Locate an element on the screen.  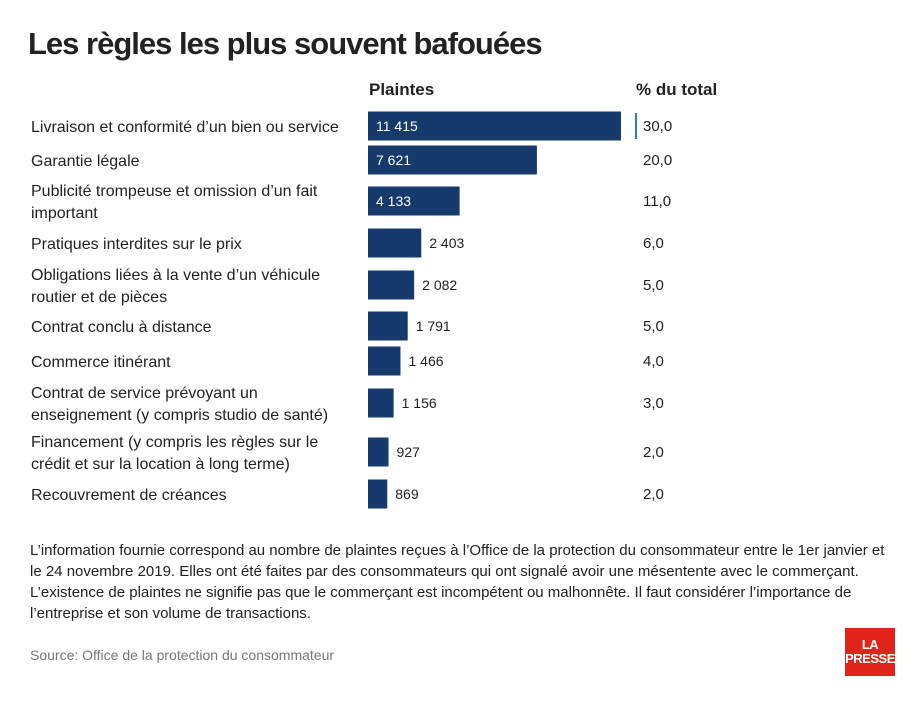
bar-value-label: 869 is located at coordinates (407, 494).